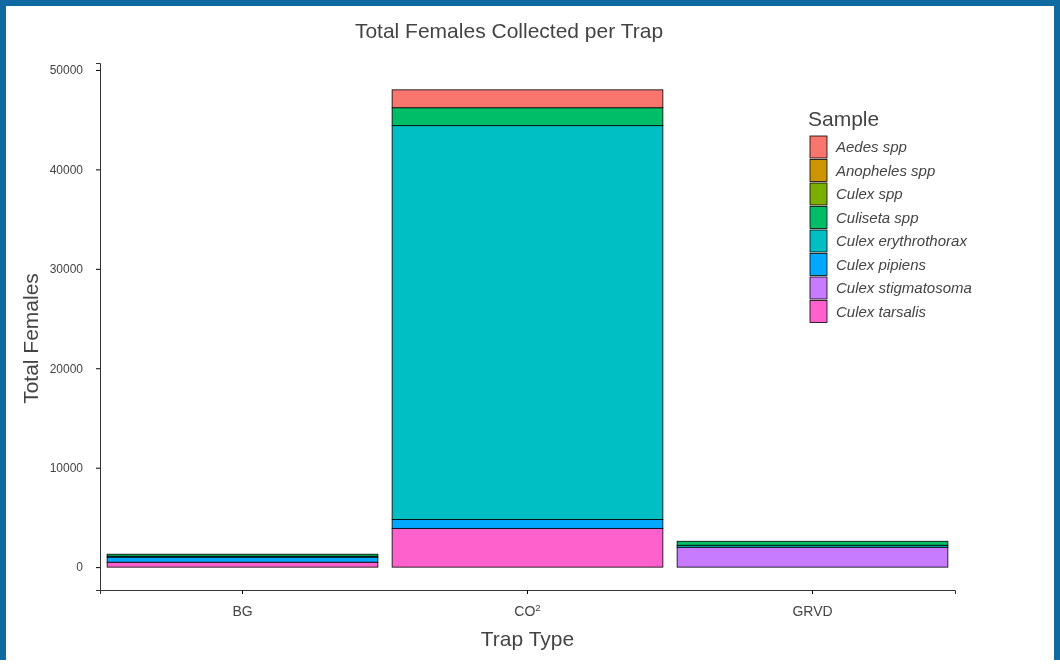  Describe the element at coordinates (881, 264) in the screenshot. I see `legend-label: Culex pipiens` at that location.